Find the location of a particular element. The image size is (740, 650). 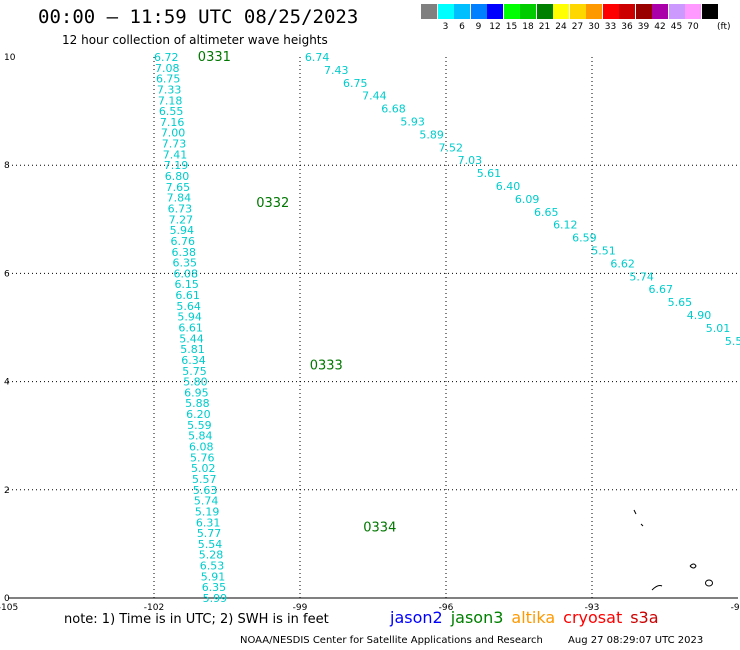

wave-height-value: 5.84 is located at coordinates (200, 436).